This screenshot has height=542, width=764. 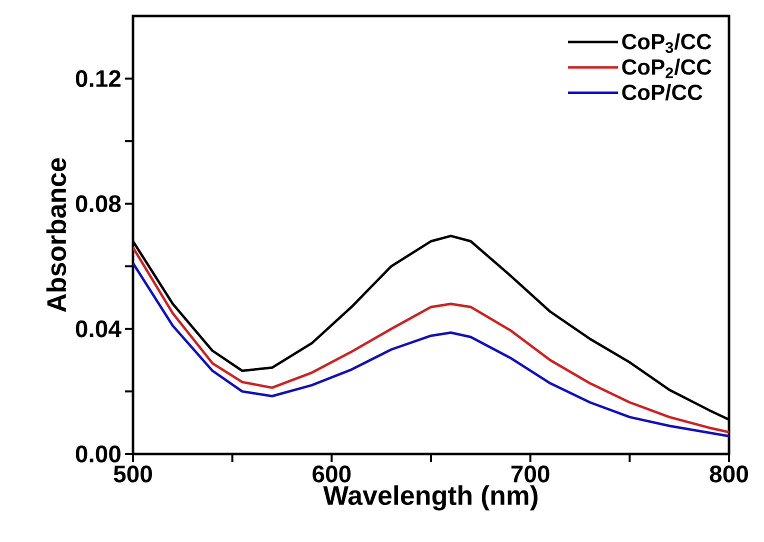 What do you see at coordinates (729, 474) in the screenshot?
I see `x-tick-label: 800` at bounding box center [729, 474].